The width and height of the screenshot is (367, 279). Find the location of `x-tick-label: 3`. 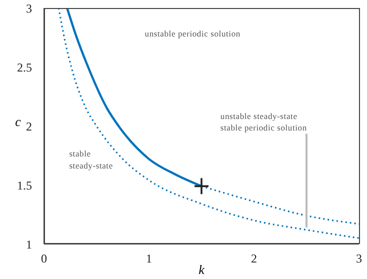

x-tick-label: 3 is located at coordinates (359, 259).